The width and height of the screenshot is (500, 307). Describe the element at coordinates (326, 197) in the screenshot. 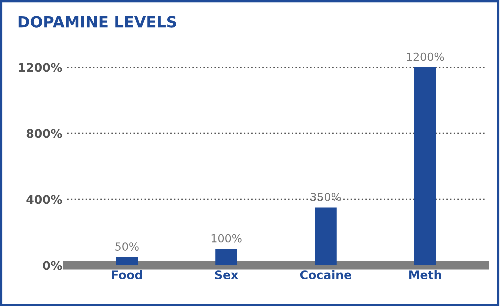

I see `data-label: 350%` at that location.